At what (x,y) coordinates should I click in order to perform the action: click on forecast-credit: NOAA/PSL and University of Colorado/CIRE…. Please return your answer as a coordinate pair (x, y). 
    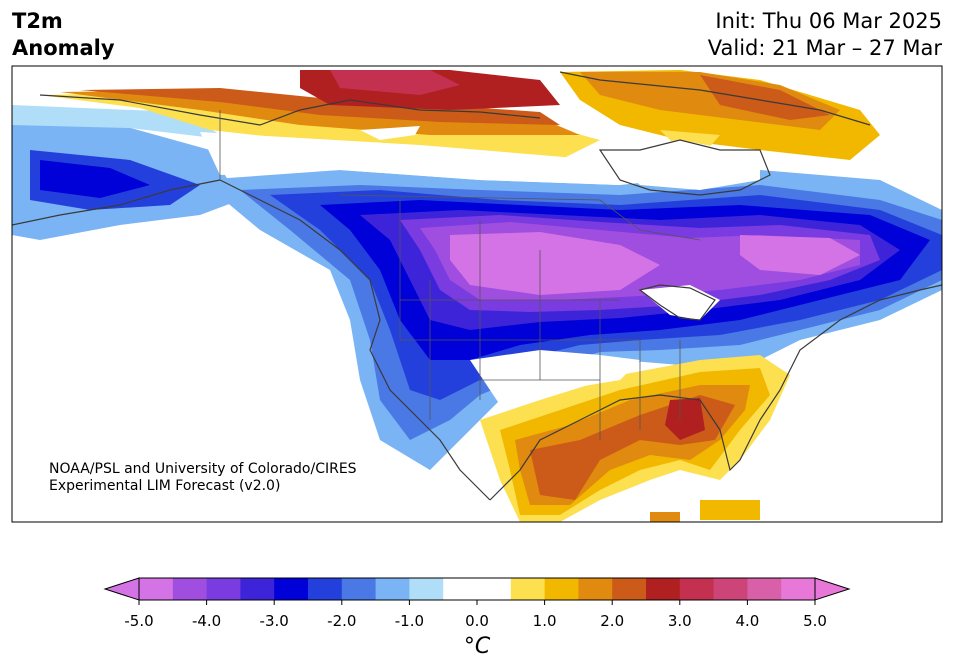
    Looking at the image, I should click on (203, 478).